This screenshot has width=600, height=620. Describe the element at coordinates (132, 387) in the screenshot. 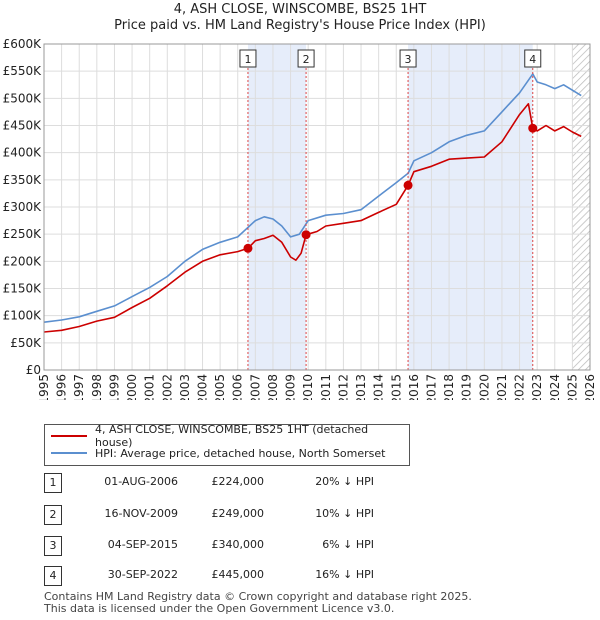

I see `x-tick-label: 2000` at that location.